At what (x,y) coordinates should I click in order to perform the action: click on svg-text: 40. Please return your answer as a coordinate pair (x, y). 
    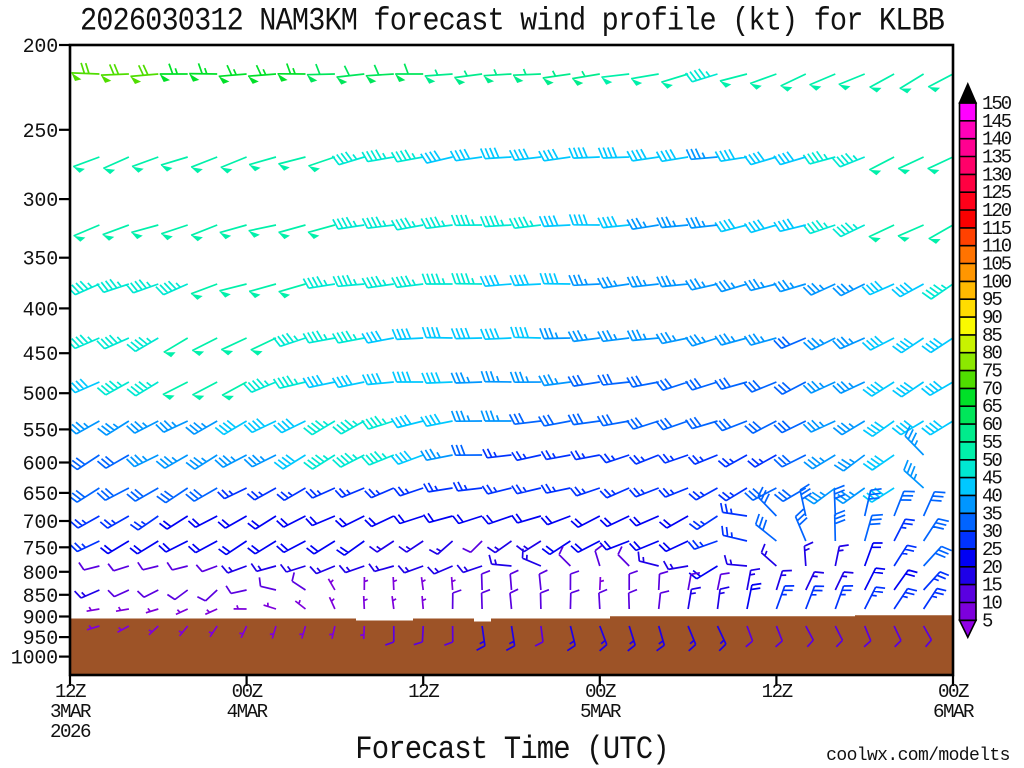
    Looking at the image, I should click on (992, 496).